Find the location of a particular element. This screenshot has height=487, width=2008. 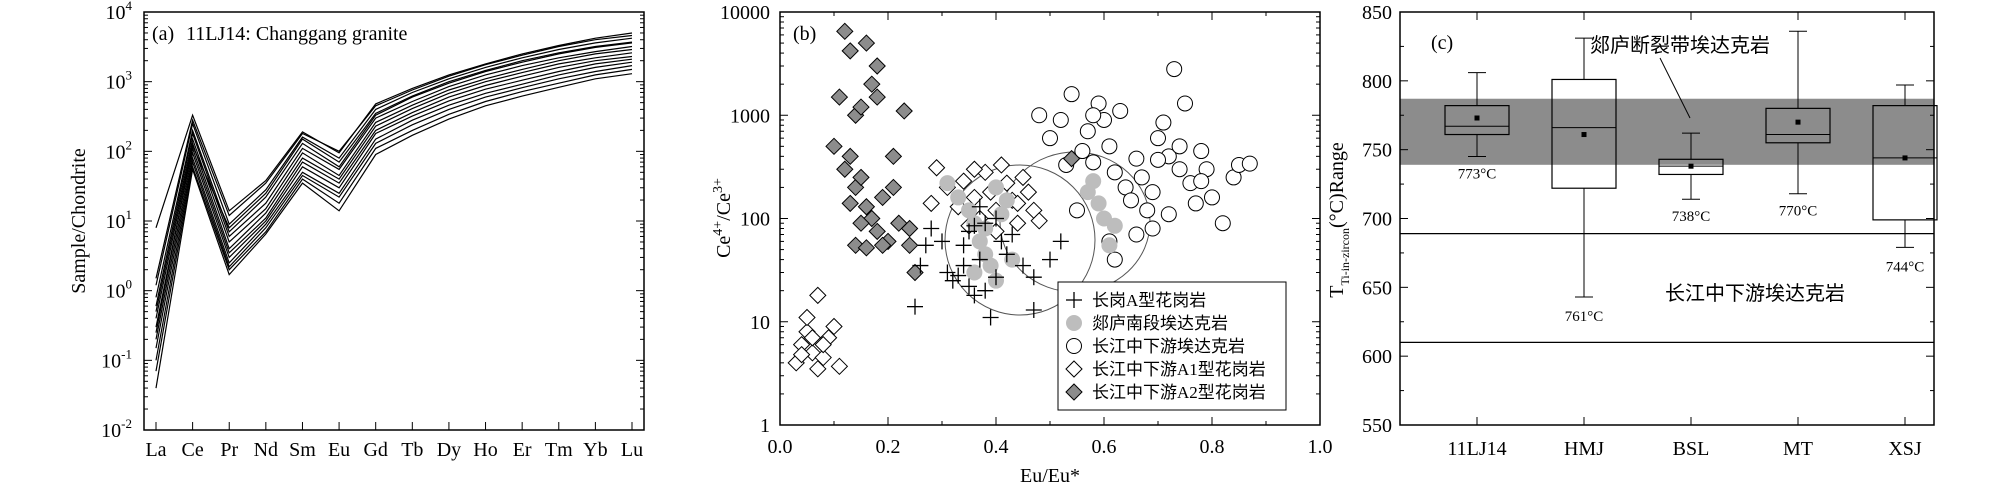

series-line-s7 is located at coordinates (394, 191).